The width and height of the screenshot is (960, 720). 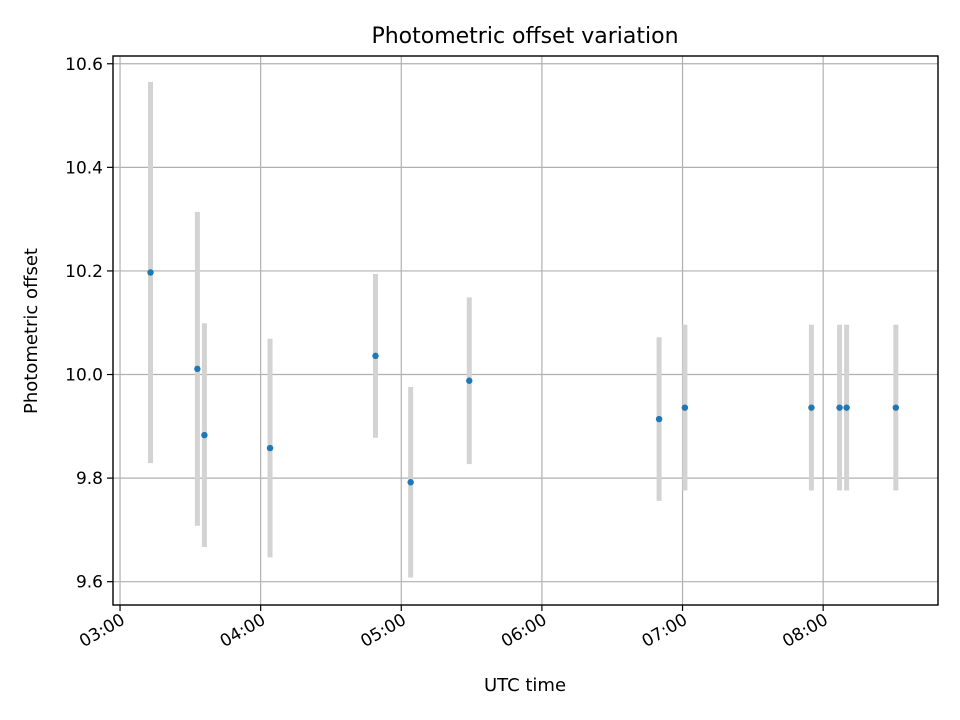 I want to click on x-axis-label: UTC time, so click(x=525, y=685).